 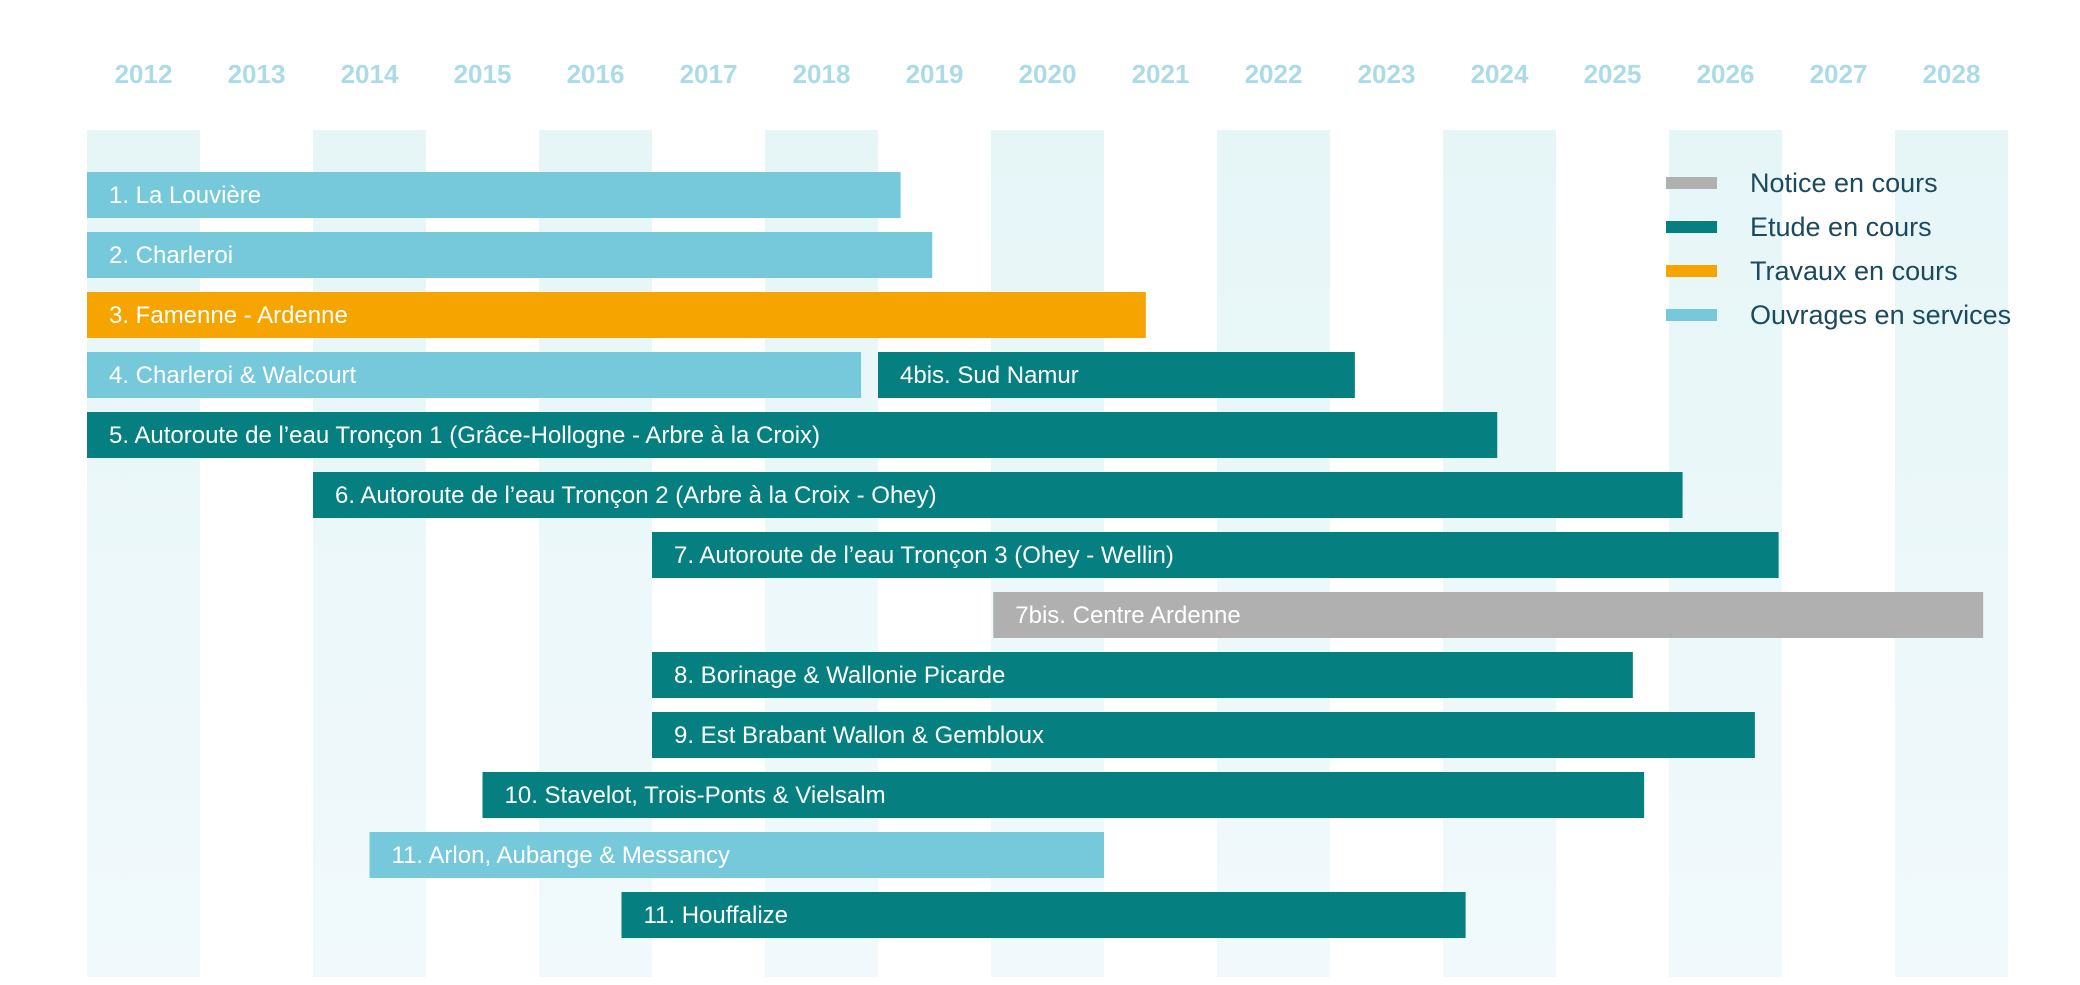 I want to click on year-tick-label: 2028, so click(x=1952, y=74).